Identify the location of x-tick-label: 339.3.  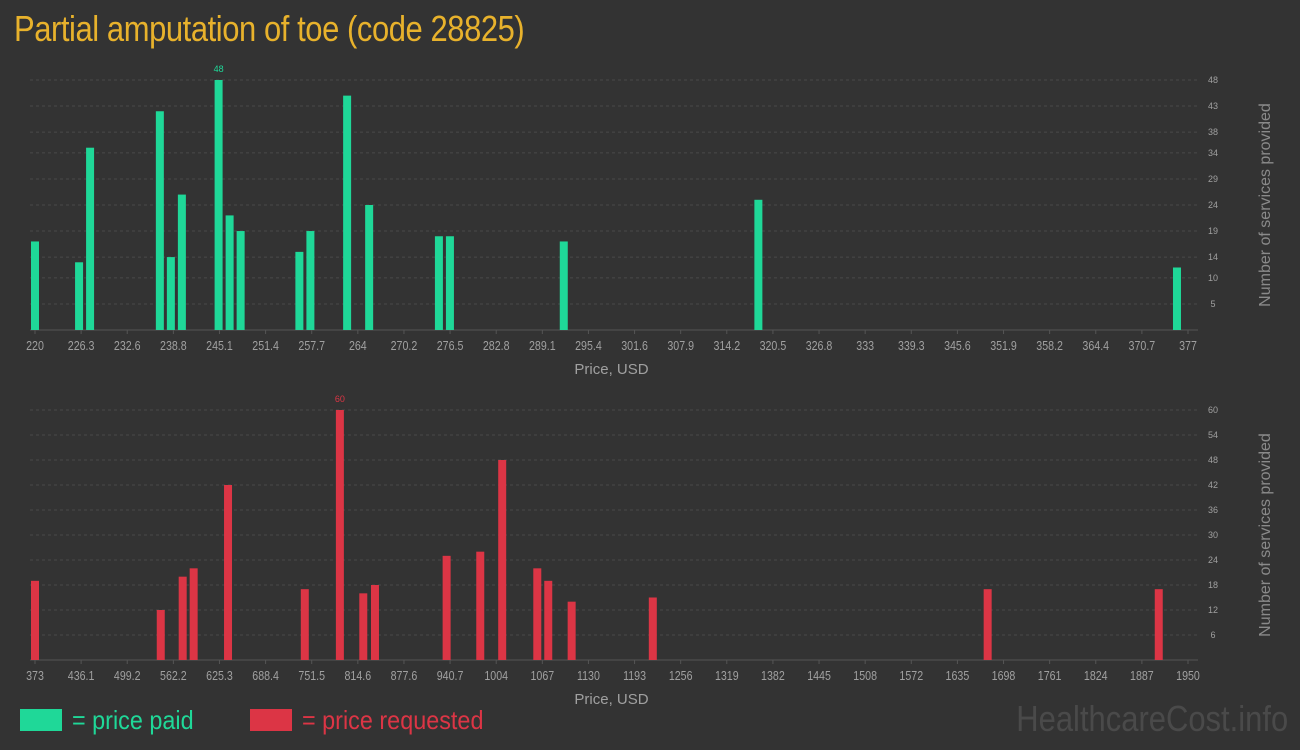
(911, 345).